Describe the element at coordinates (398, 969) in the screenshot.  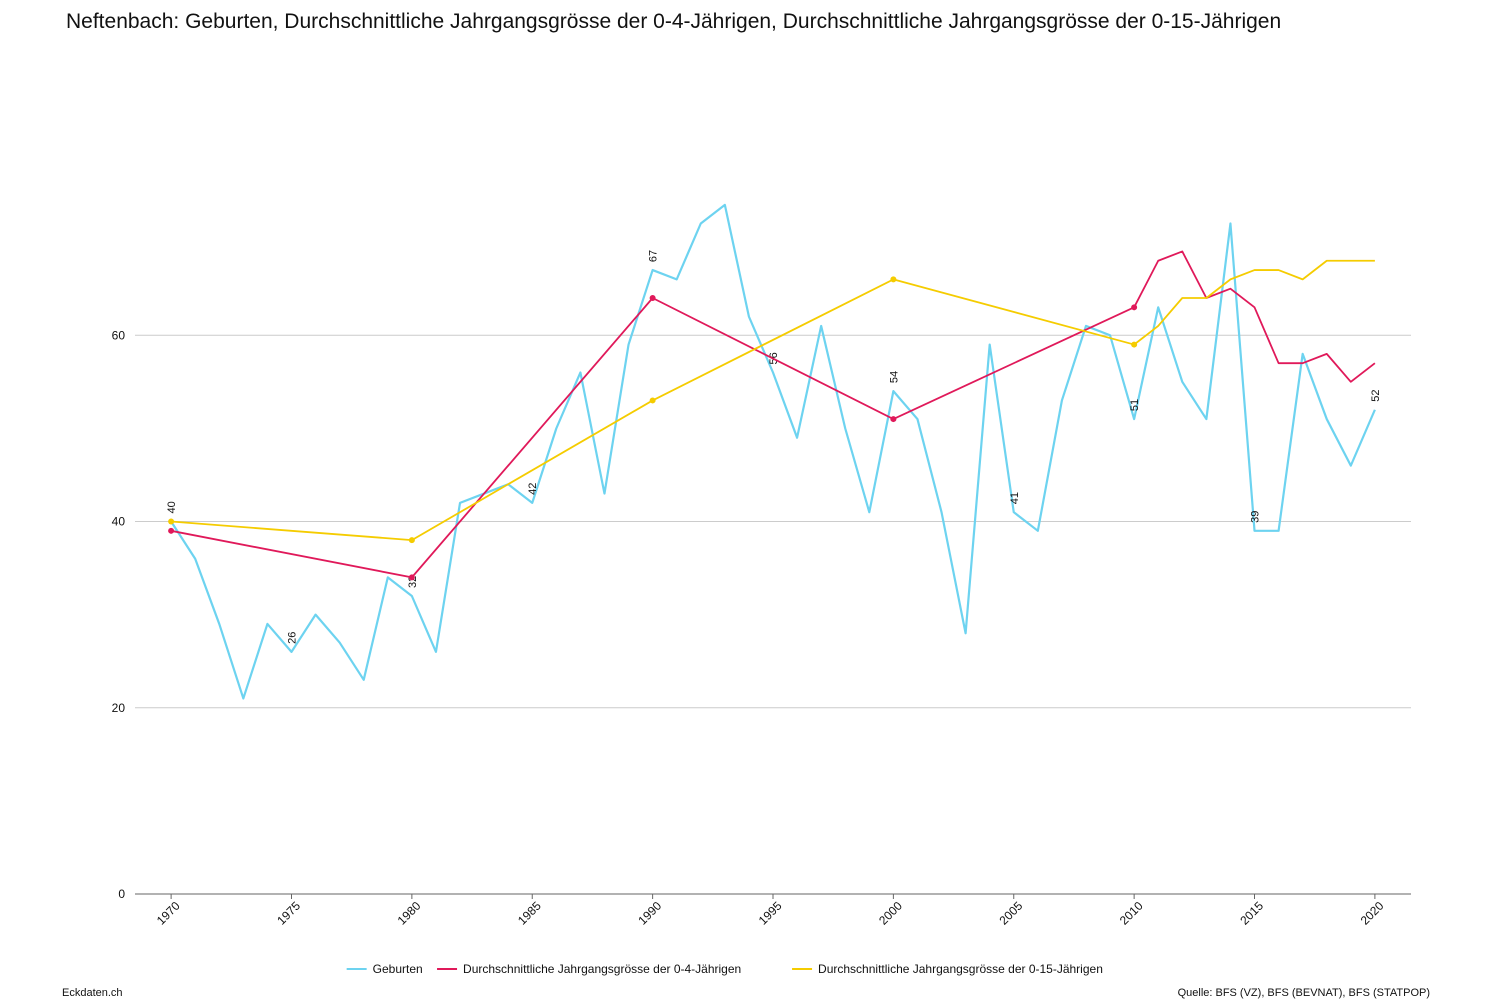
I see `legend-label: Geburten` at that location.